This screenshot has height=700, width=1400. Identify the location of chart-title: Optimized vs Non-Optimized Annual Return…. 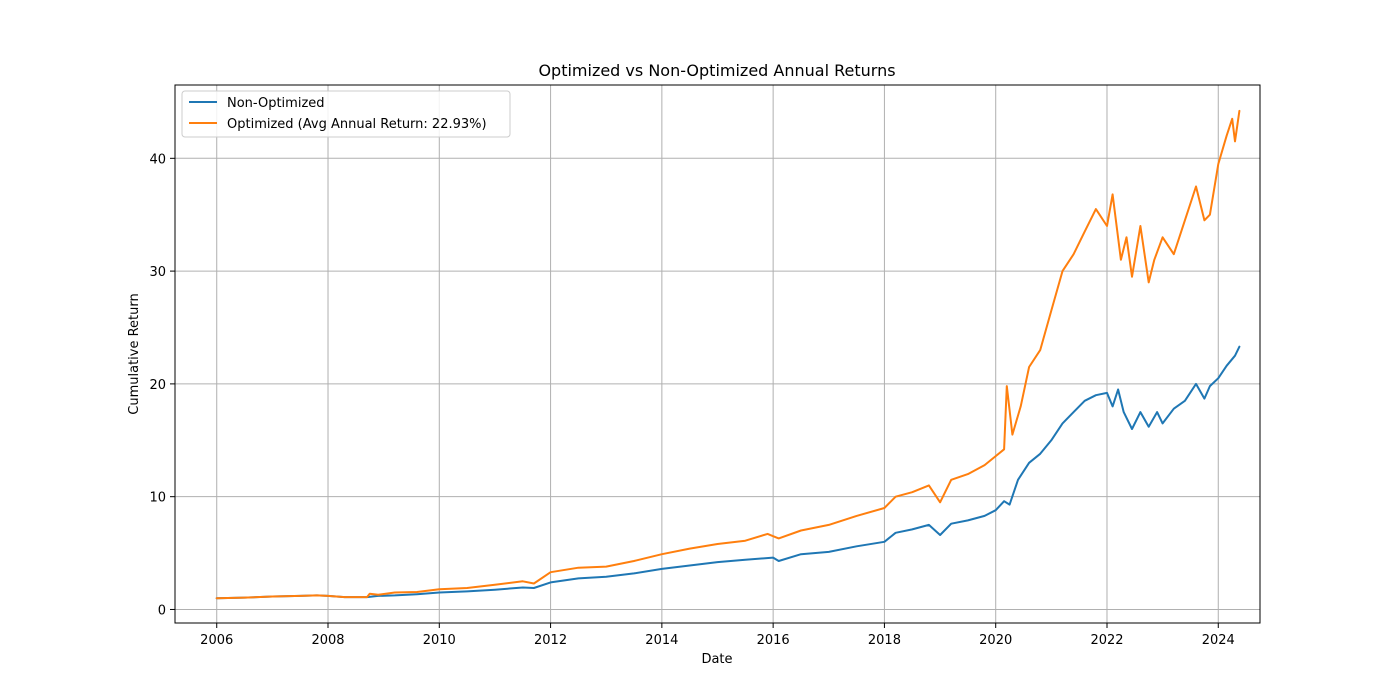
(716, 70).